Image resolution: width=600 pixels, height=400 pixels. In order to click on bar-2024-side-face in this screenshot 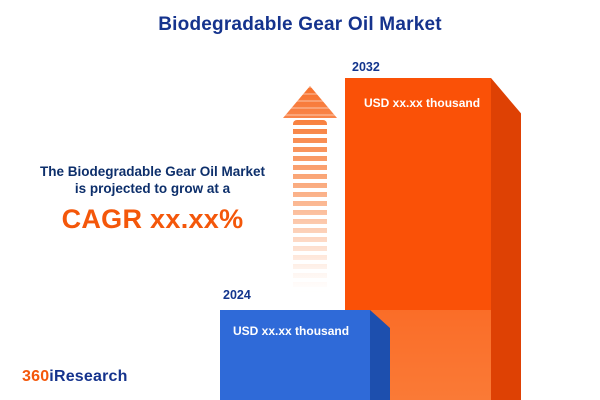, I will do `click(380, 355)`.